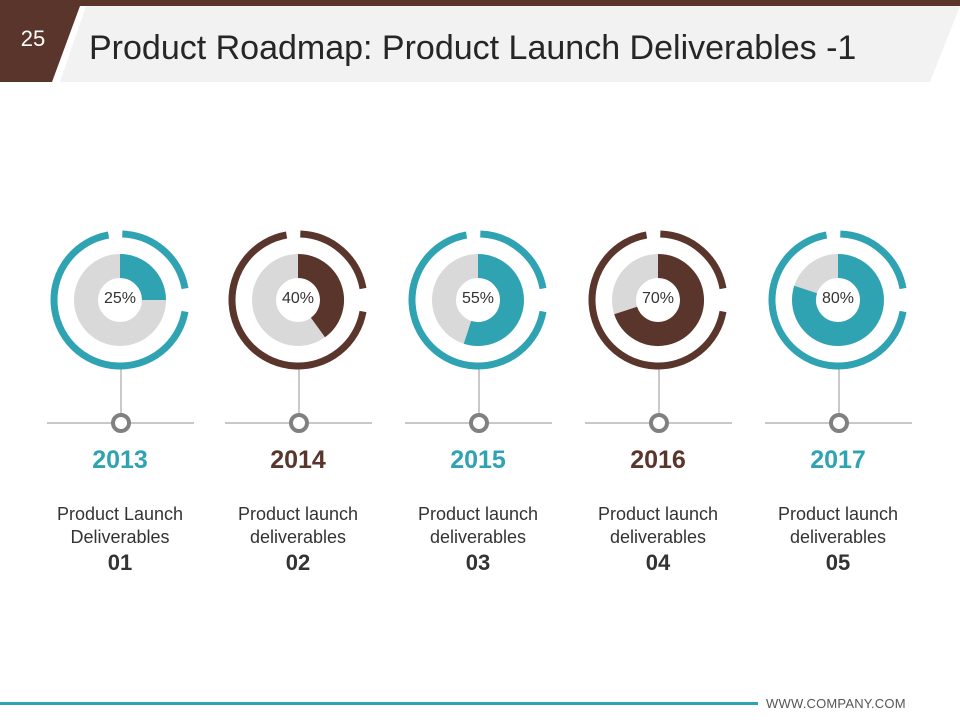  Describe the element at coordinates (298, 562) in the screenshot. I see `milestone-number: 02` at that location.